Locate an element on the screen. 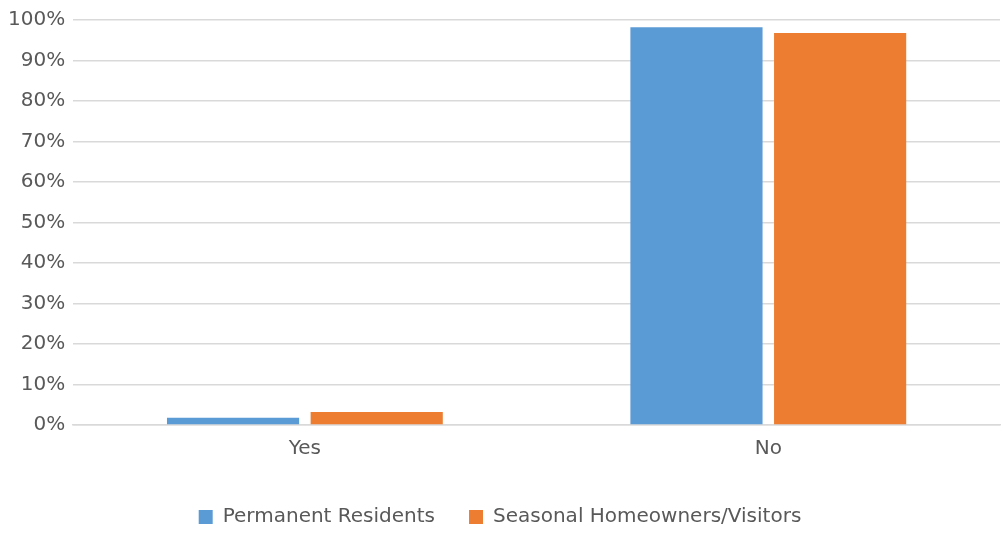 The width and height of the screenshot is (1005, 545). y-tick-label: 20% is located at coordinates (43, 342).